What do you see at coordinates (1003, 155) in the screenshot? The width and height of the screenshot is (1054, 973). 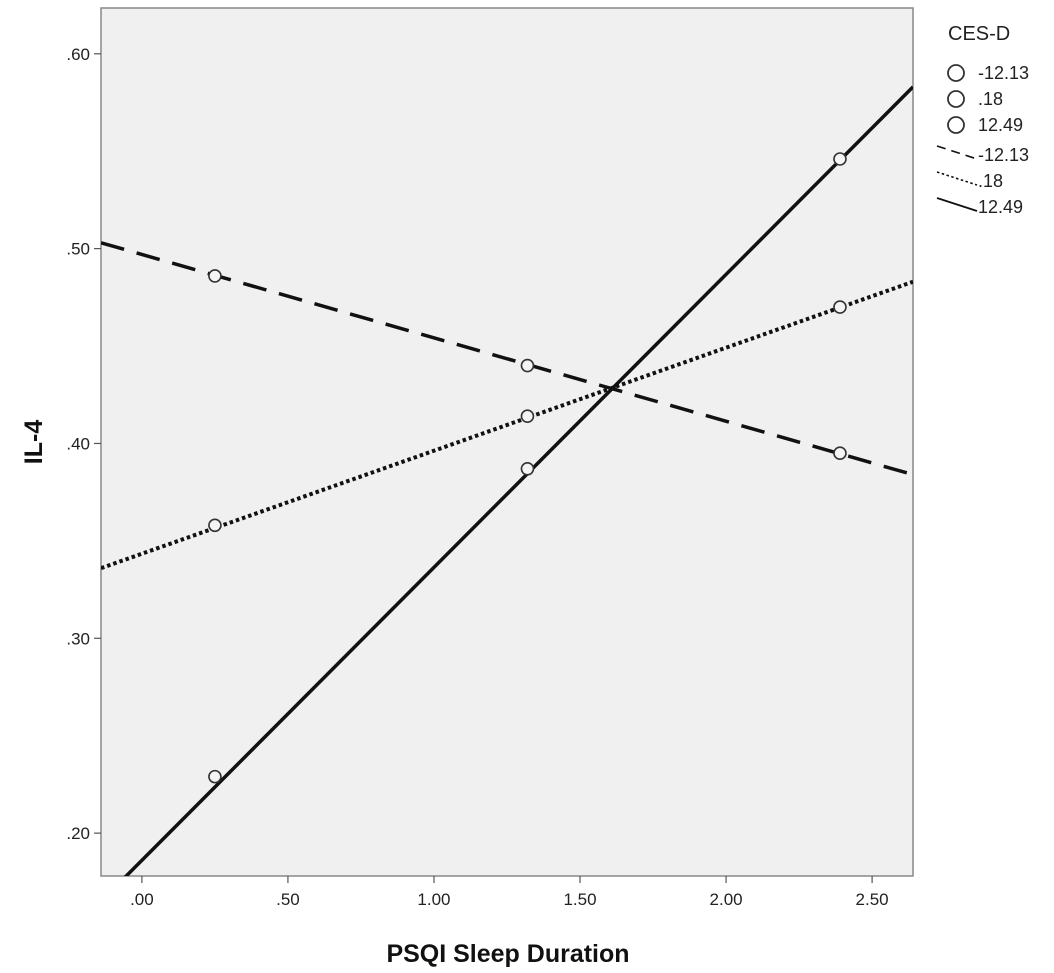 I see `legend-line-label: -12.13` at bounding box center [1003, 155].